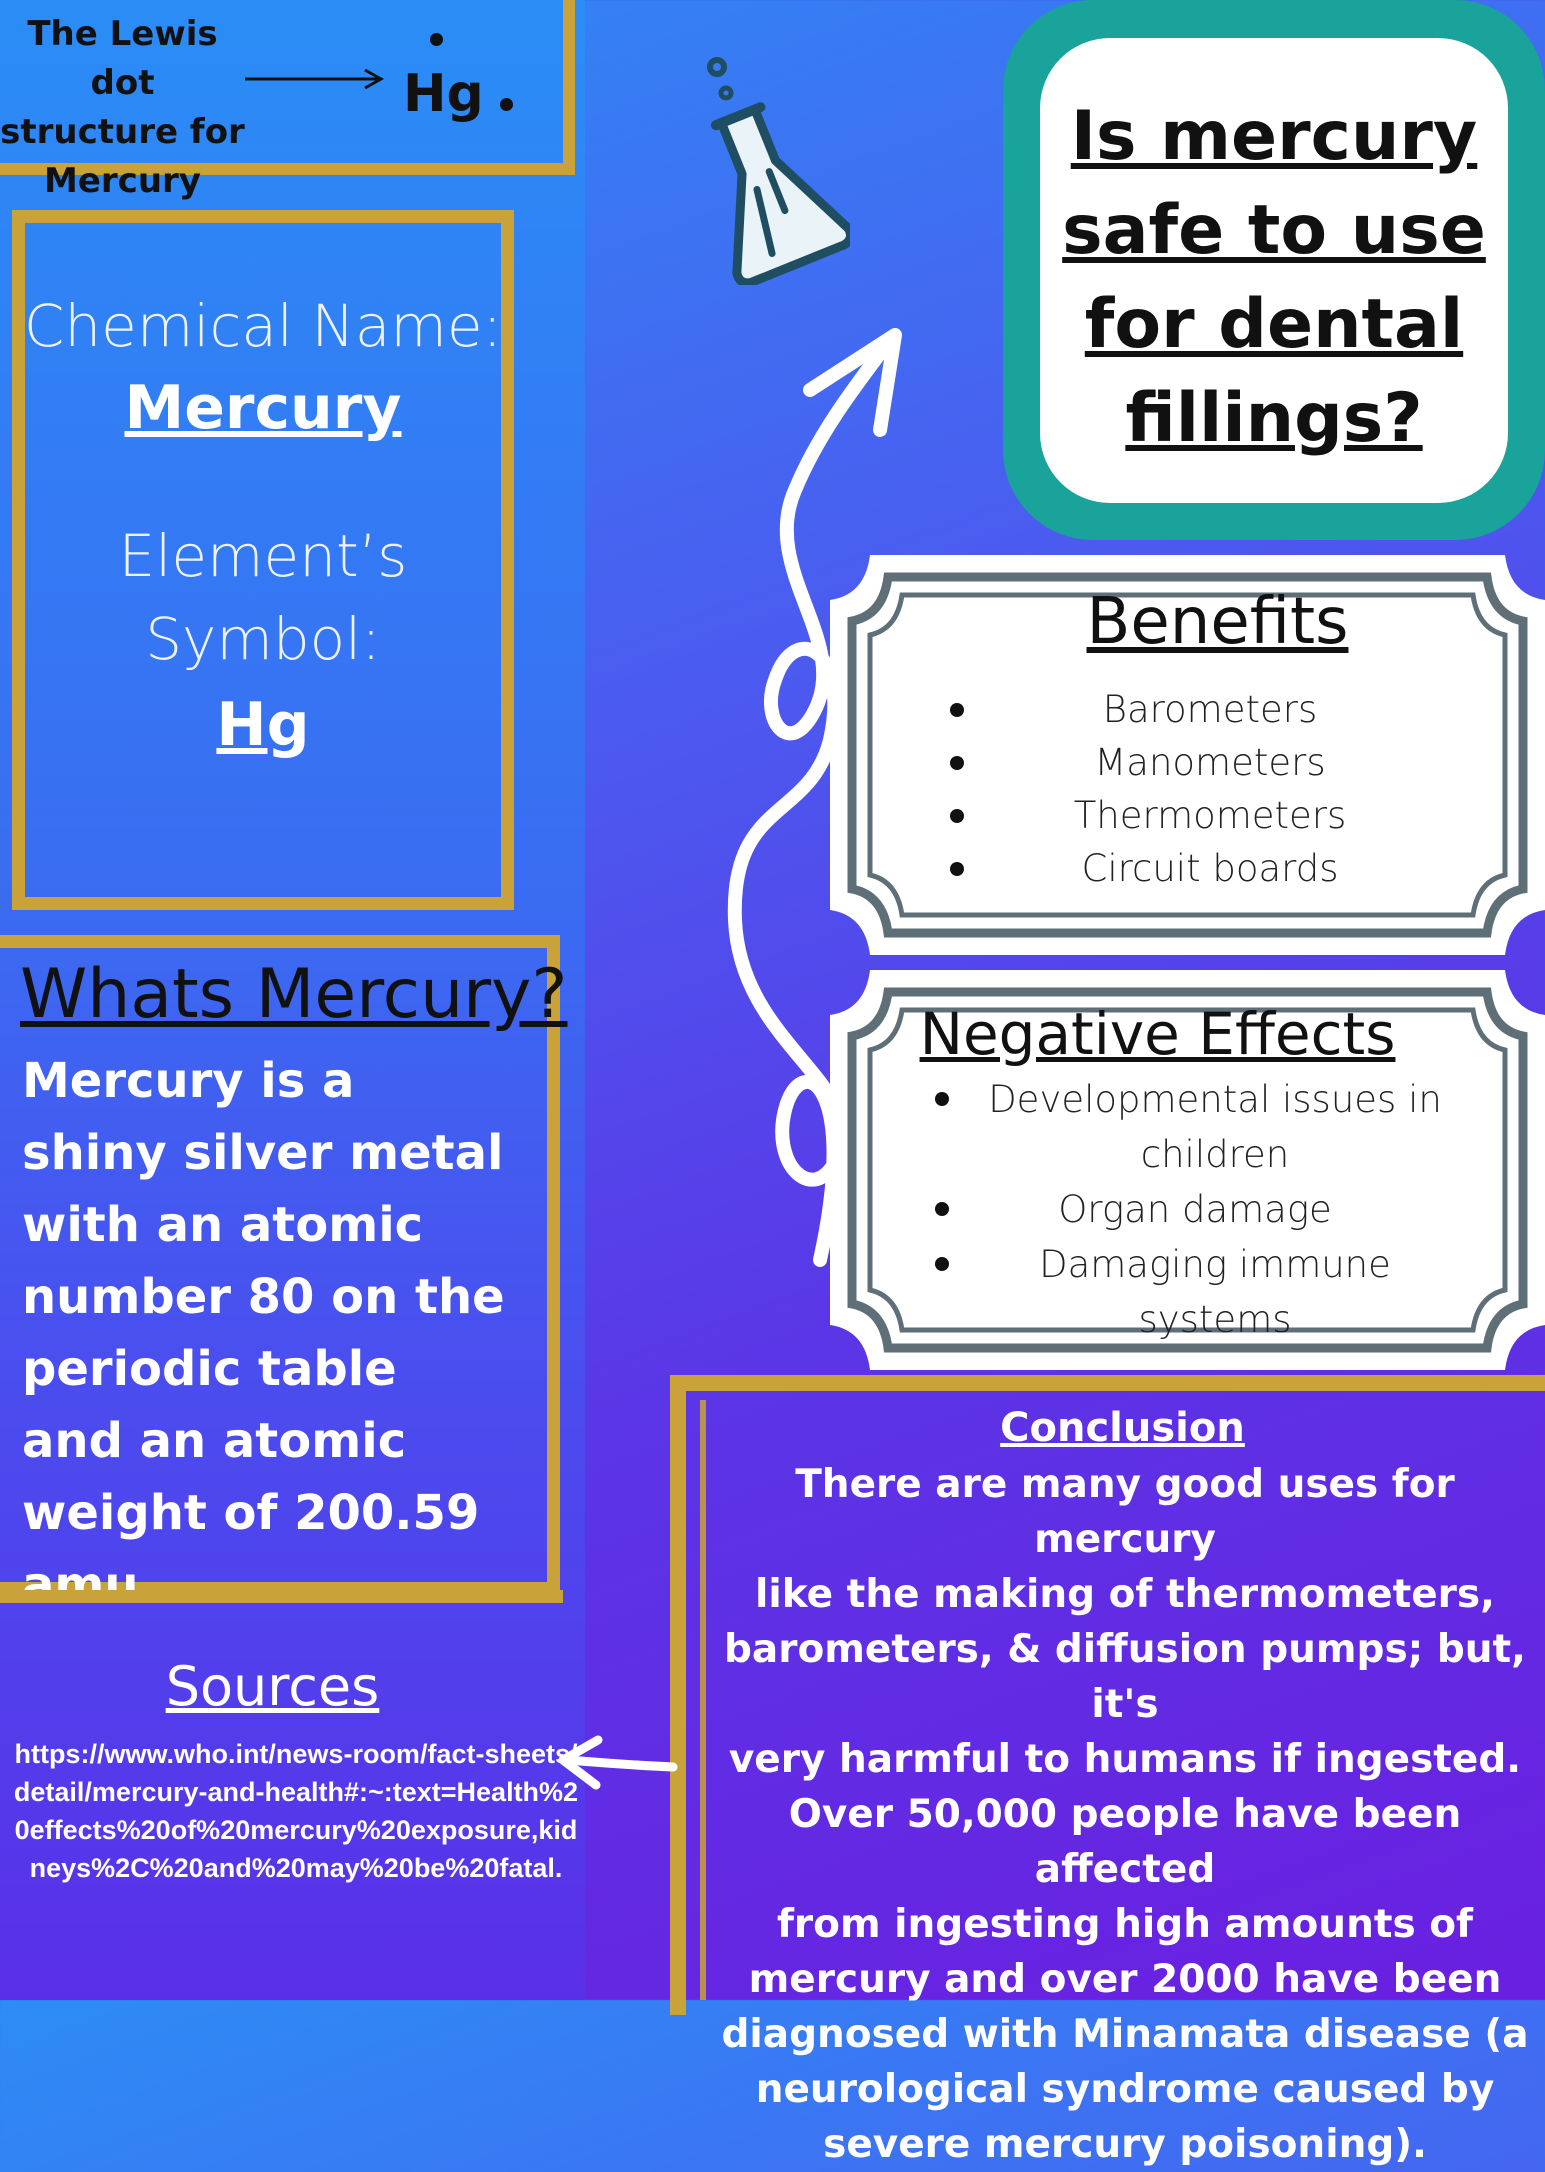 The width and height of the screenshot is (1545, 2172). What do you see at coordinates (223, 1225) in the screenshot?
I see `body-line: with an atomic` at bounding box center [223, 1225].